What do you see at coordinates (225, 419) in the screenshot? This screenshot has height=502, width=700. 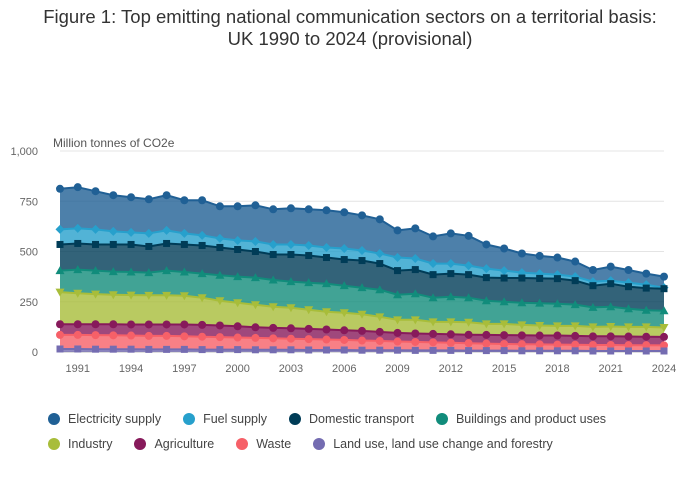 I see `legend-item-fuel-supply: Fuel supply` at bounding box center [225, 419].